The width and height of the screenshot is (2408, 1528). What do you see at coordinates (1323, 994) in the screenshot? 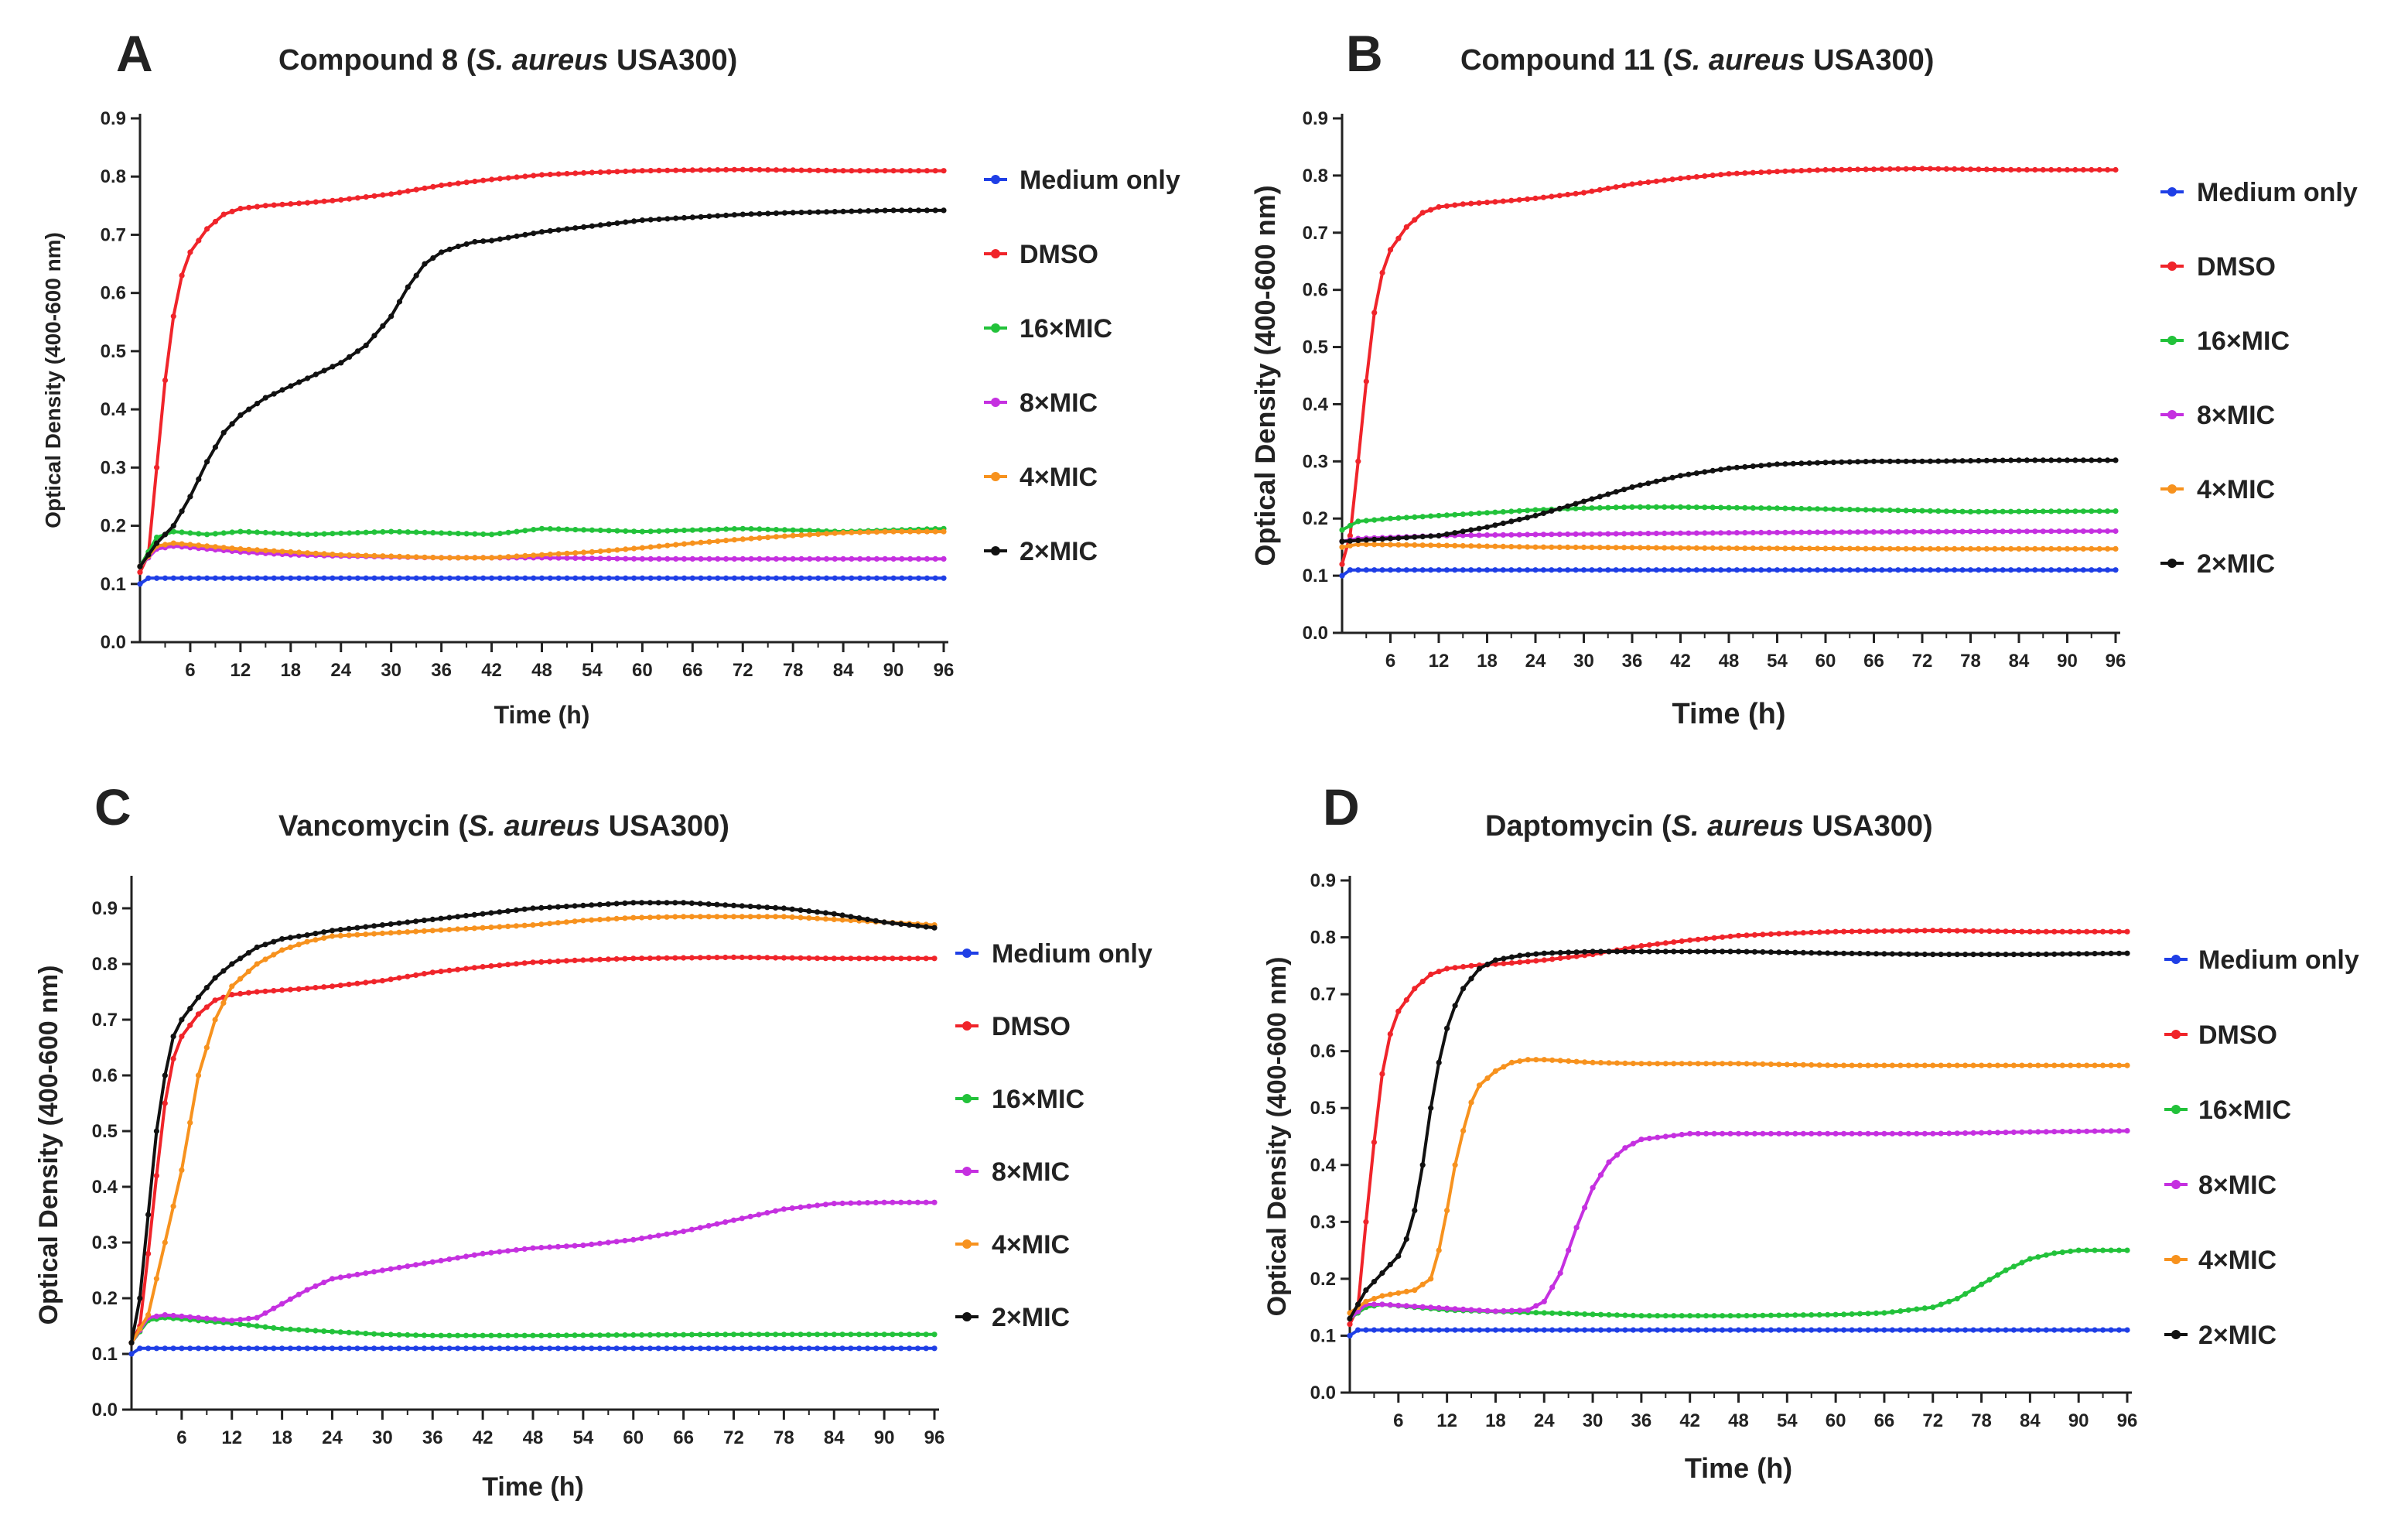
I see `y-tick-label: 0.7` at bounding box center [1323, 994].